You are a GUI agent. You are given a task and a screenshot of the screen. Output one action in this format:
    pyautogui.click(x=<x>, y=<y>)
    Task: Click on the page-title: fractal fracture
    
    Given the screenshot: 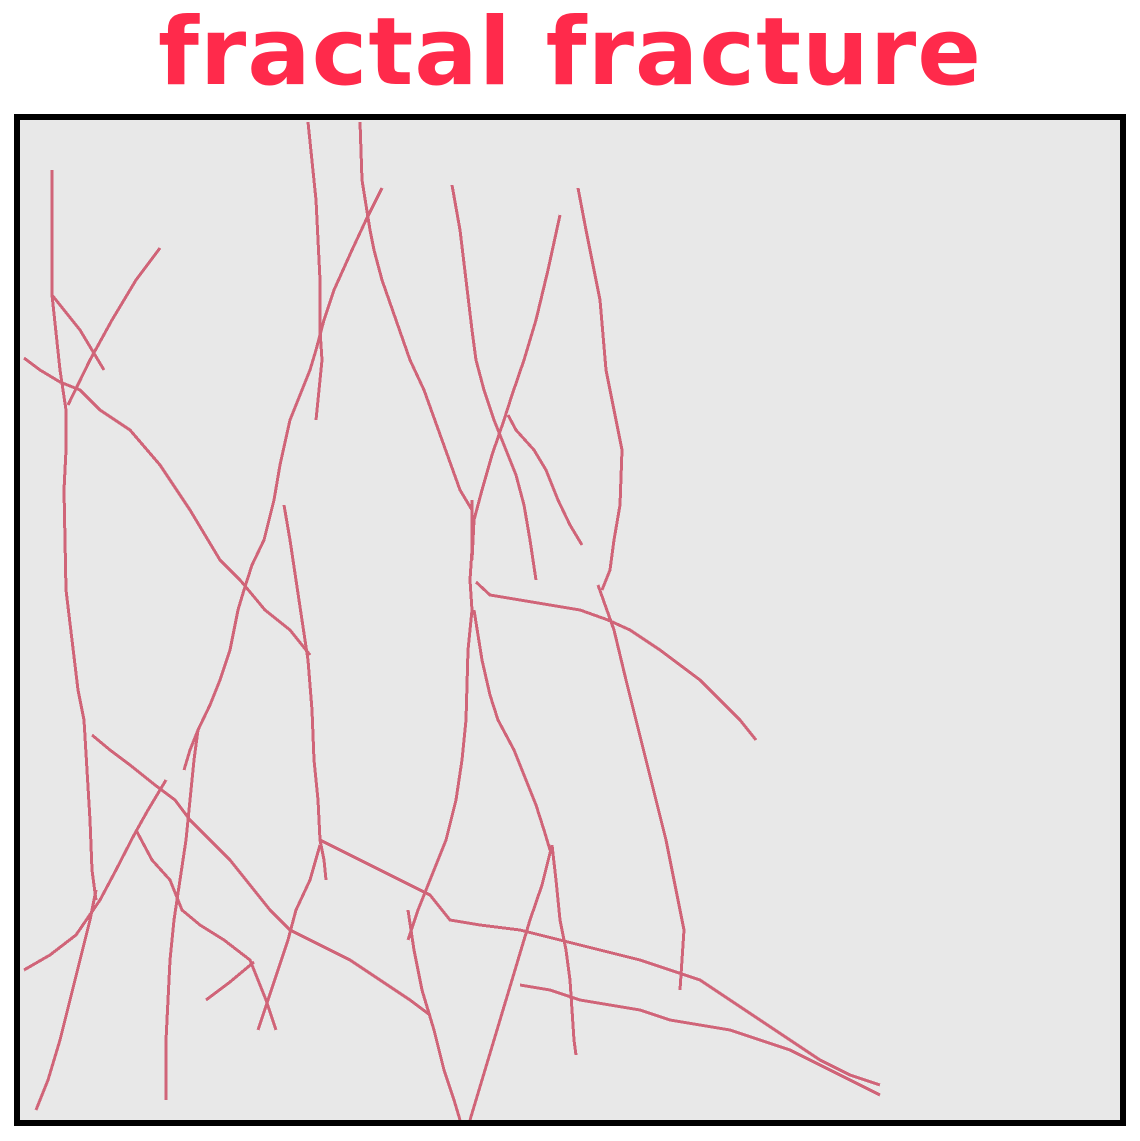 What is the action you would take?
    pyautogui.click(x=570, y=53)
    